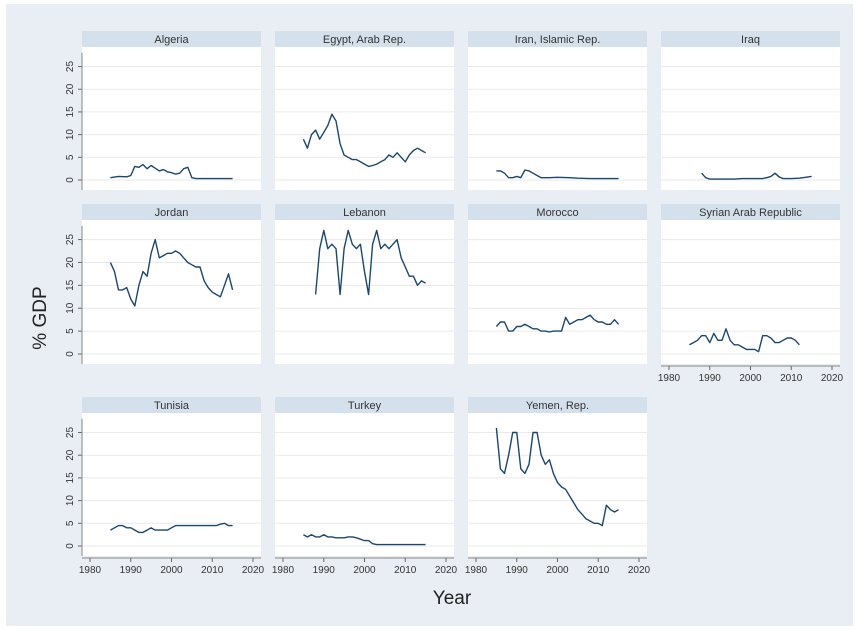 Image resolution: width=859 pixels, height=630 pixels. Describe the element at coordinates (171, 40) in the screenshot. I see `facet-title: Algeria` at that location.